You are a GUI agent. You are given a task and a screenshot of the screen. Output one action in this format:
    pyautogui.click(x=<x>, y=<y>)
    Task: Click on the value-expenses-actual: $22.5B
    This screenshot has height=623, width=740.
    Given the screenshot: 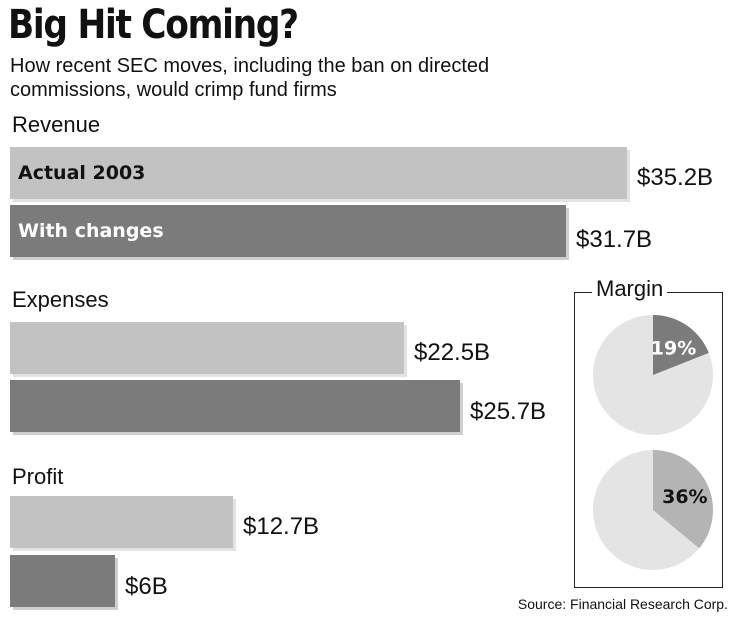 What is the action you would take?
    pyautogui.click(x=452, y=352)
    